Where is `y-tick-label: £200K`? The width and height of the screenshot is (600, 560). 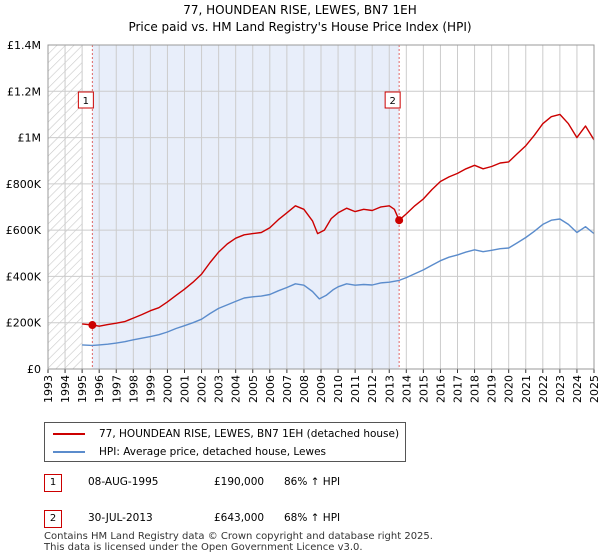
y-tick-label: £200K is located at coordinates (24, 323).